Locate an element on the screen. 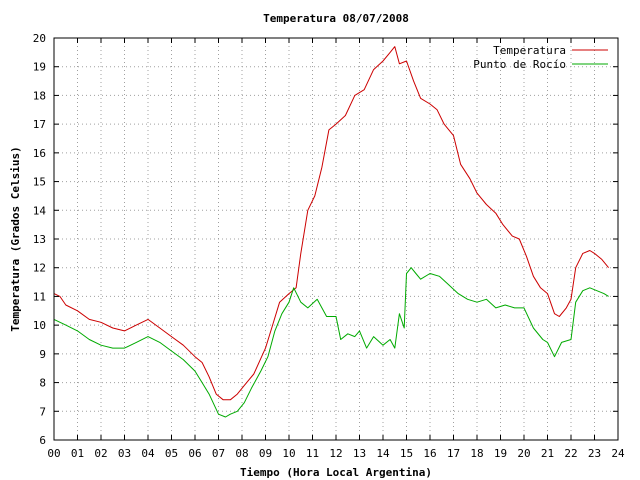 Image resolution: width=640 pixels, height=480 pixels. y-tick-label: 11 is located at coordinates (39, 296).